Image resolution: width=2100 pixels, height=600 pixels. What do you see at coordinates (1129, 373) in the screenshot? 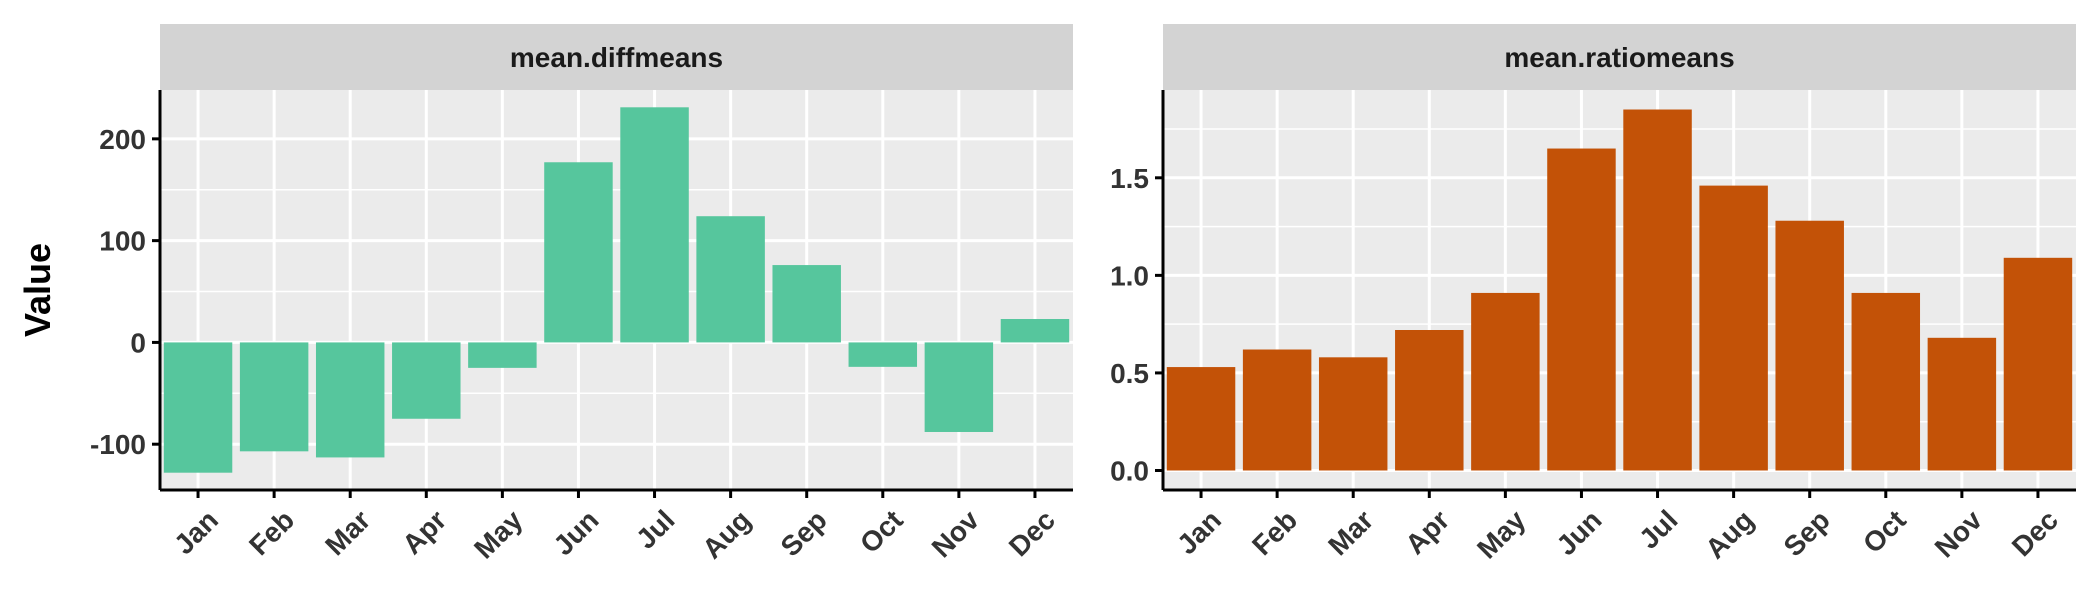
I see `y-tick-label: 0.5` at bounding box center [1129, 373].